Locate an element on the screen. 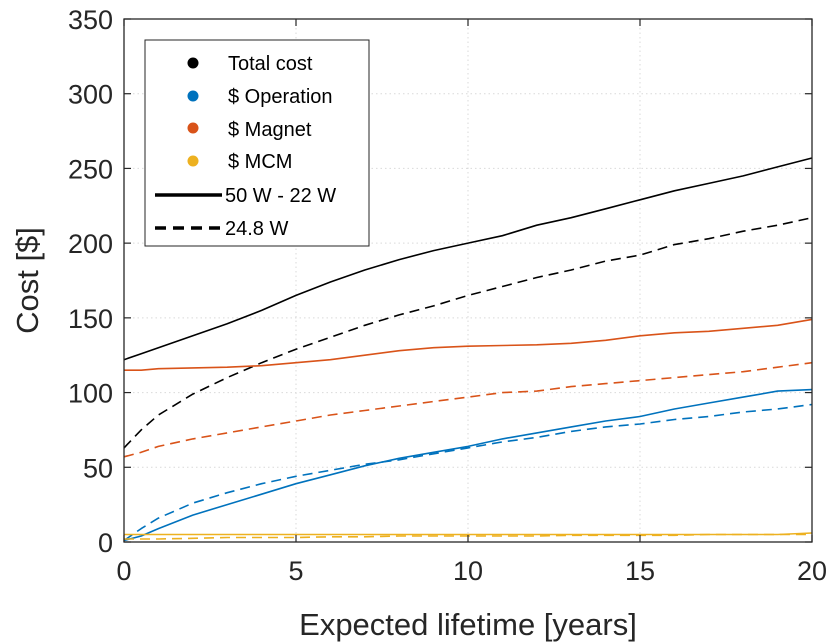  x-axis-title: Expected lifetime [years] is located at coordinates (468, 624).